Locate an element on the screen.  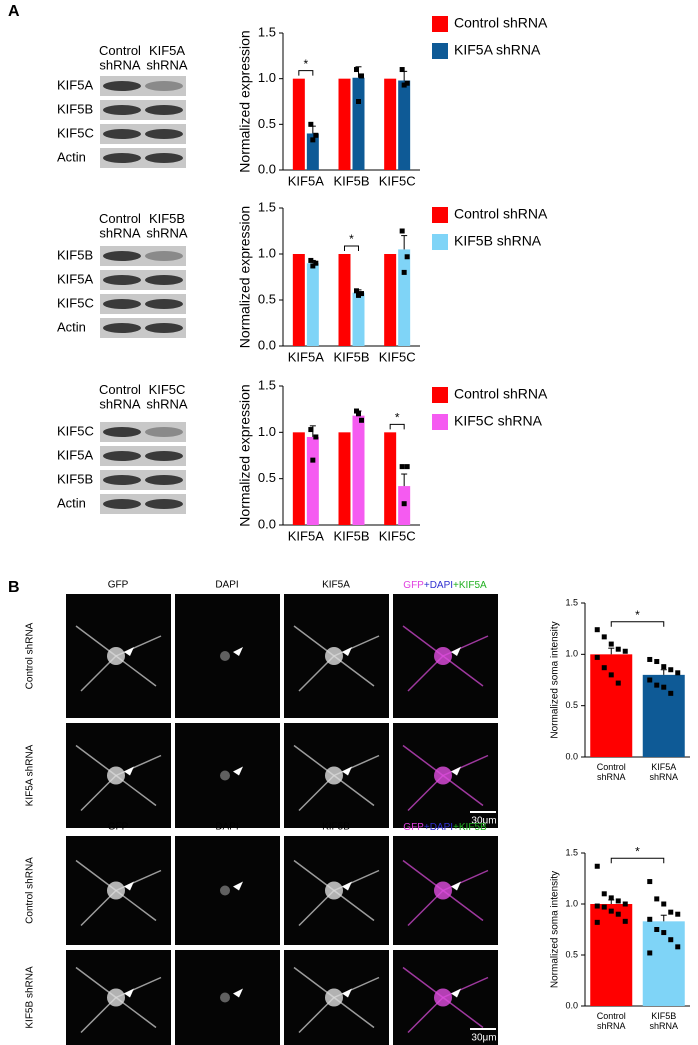
micrograph-column-label: GFP is located at coordinates (118, 585).